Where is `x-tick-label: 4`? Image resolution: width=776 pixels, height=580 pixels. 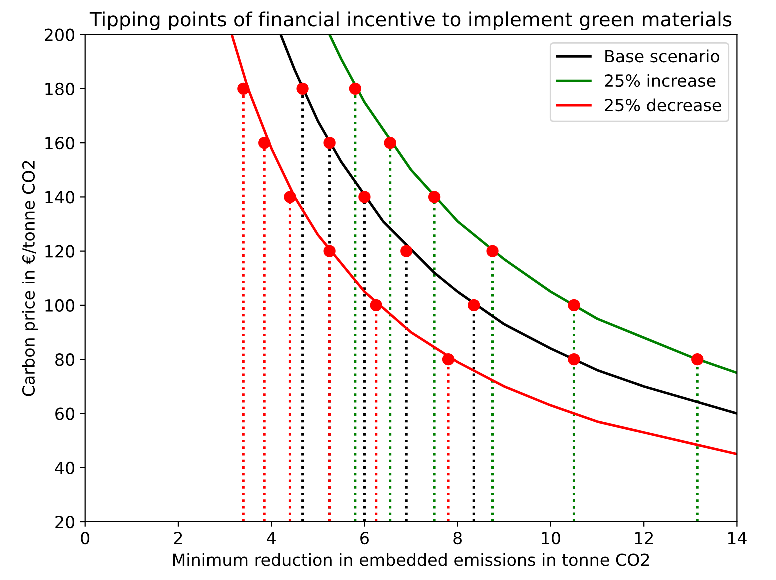
x-tick-label: 4 is located at coordinates (271, 538).